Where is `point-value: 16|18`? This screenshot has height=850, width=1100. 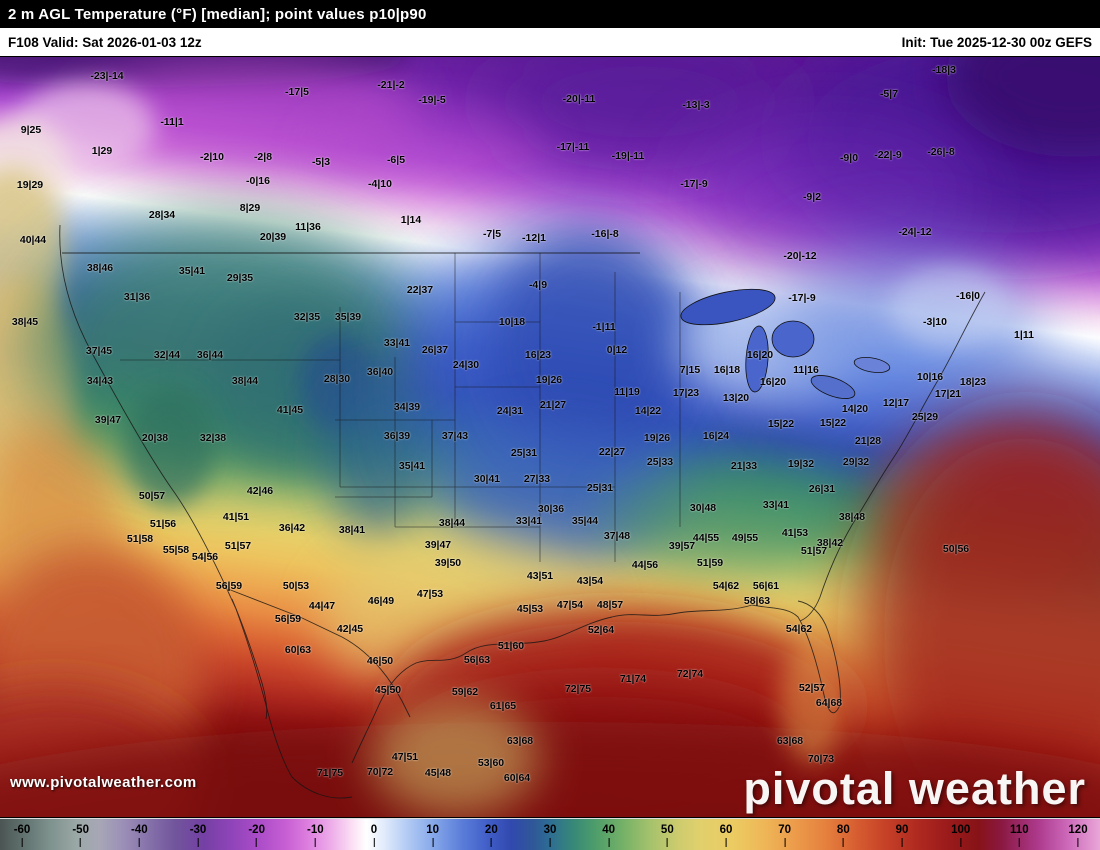
point-value: 16|18 is located at coordinates (727, 369).